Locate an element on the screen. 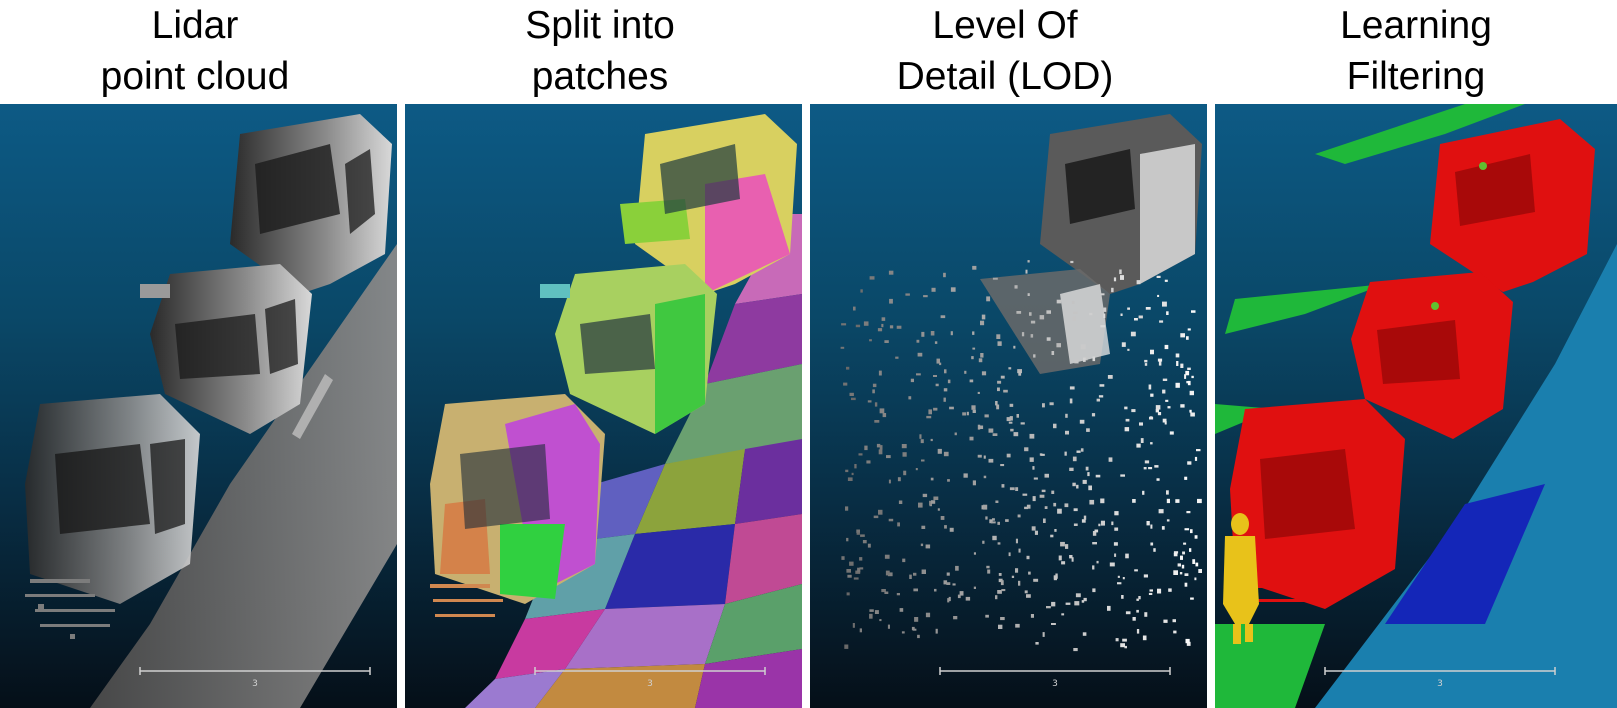 Image resolution: width=1617 pixels, height=708 pixels. caption-line-1: Learning is located at coordinates (1416, 25).